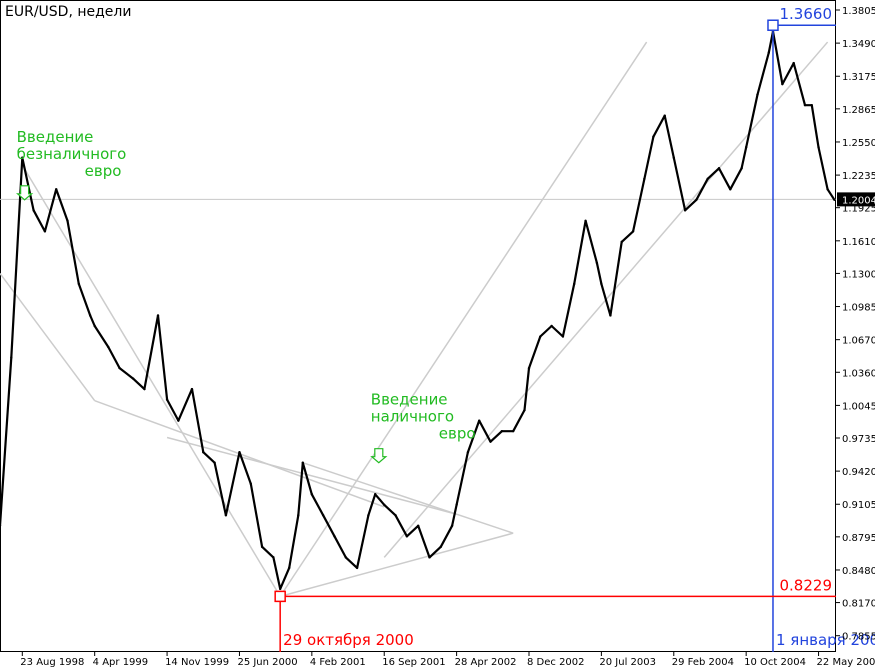 The image size is (875, 669). Describe the element at coordinates (858, 505) in the screenshot. I see `y-tick-label: 0.9105` at that location.